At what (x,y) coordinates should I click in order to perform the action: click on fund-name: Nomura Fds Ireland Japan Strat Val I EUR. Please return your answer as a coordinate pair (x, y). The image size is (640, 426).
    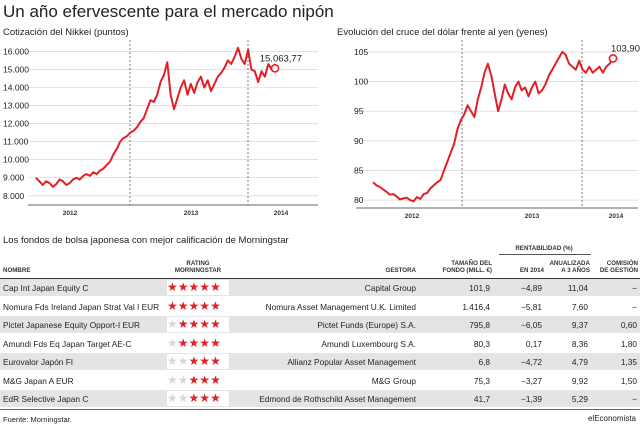
    Looking at the image, I should click on (81, 306).